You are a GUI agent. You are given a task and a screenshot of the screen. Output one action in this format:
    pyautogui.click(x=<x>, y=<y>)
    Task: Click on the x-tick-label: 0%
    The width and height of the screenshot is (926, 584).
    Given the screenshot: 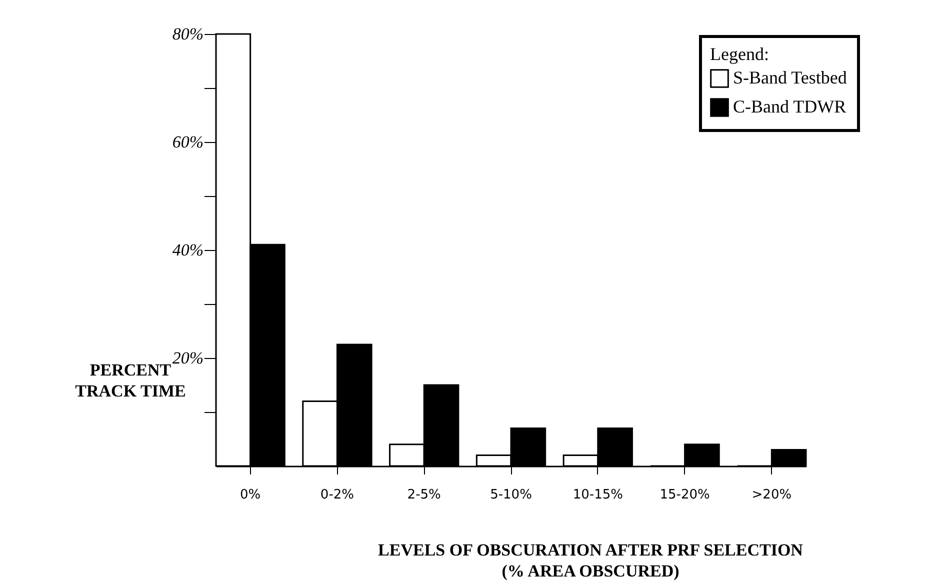 What is the action you would take?
    pyautogui.click(x=250, y=495)
    